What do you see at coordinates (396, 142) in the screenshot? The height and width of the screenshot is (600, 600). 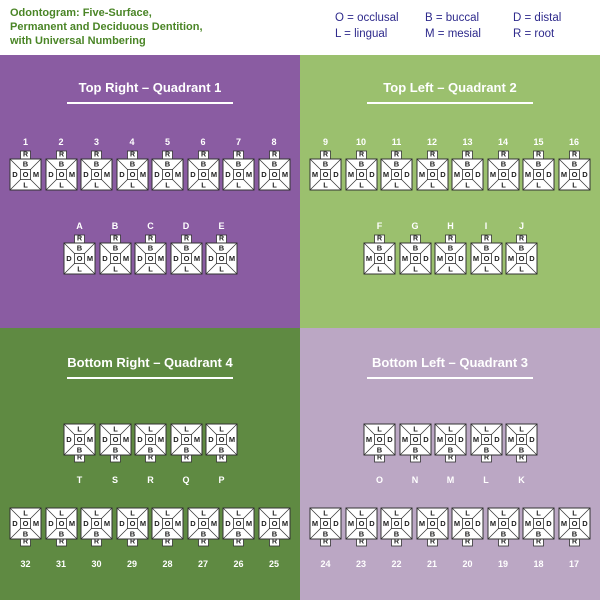 I see `tooth-number: 11` at bounding box center [396, 142].